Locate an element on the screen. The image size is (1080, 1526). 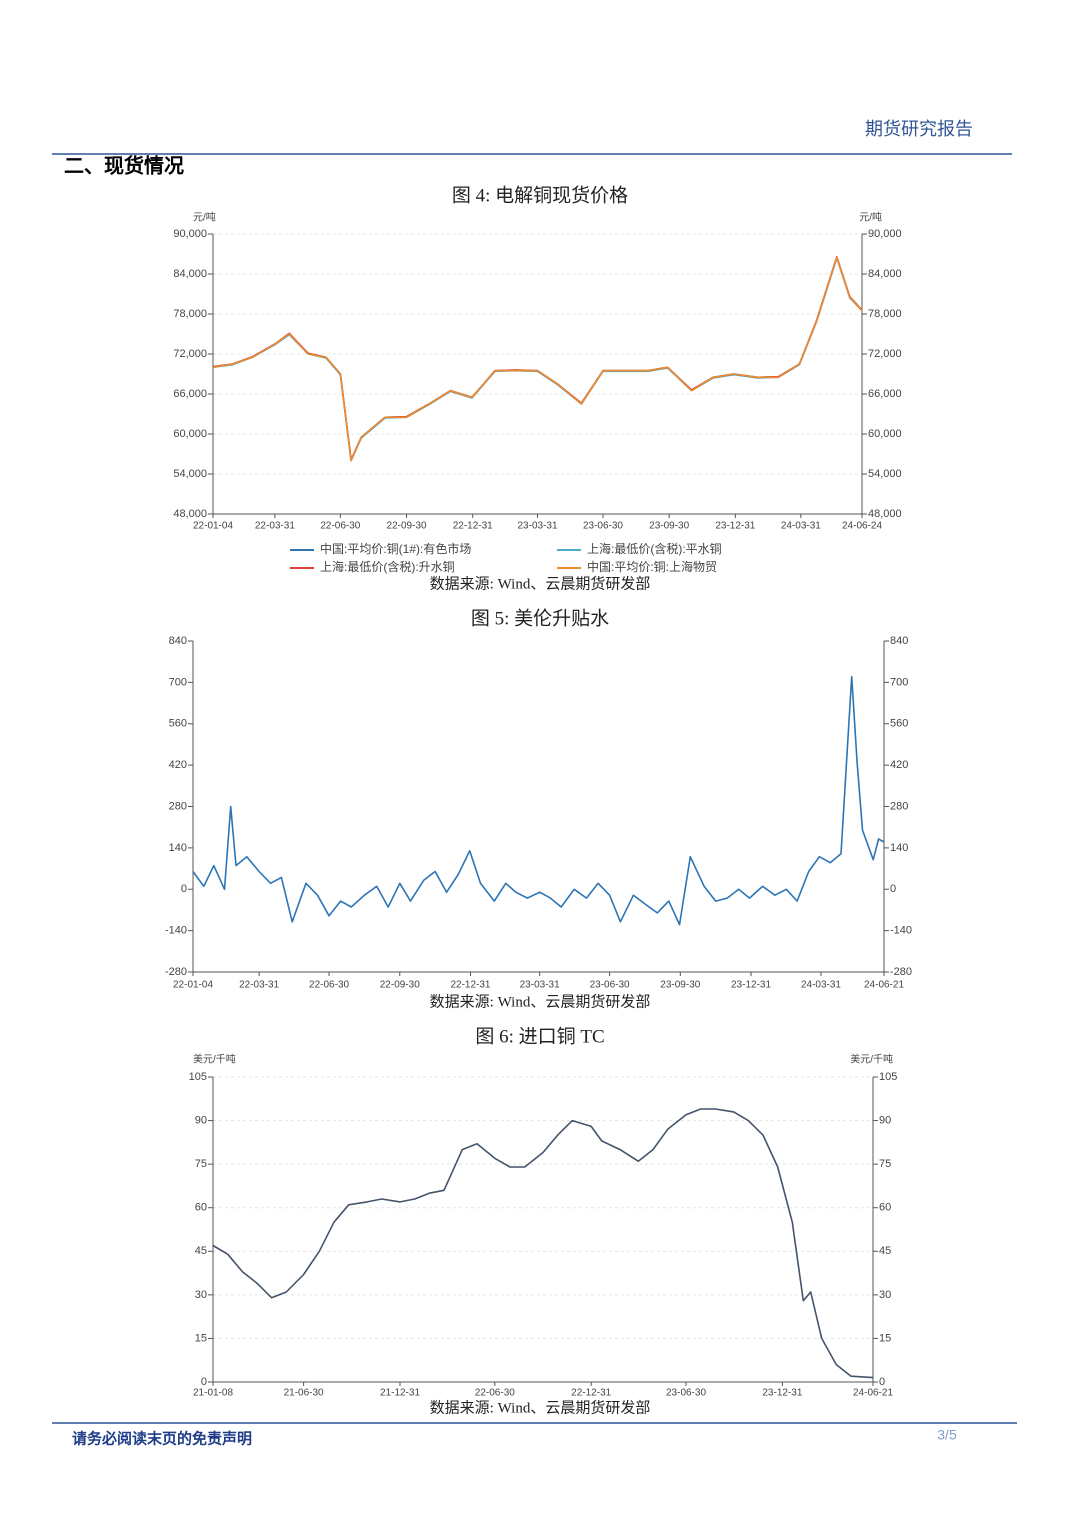
chart-title: 图 4: 电解铜现货价格 is located at coordinates (540, 195).